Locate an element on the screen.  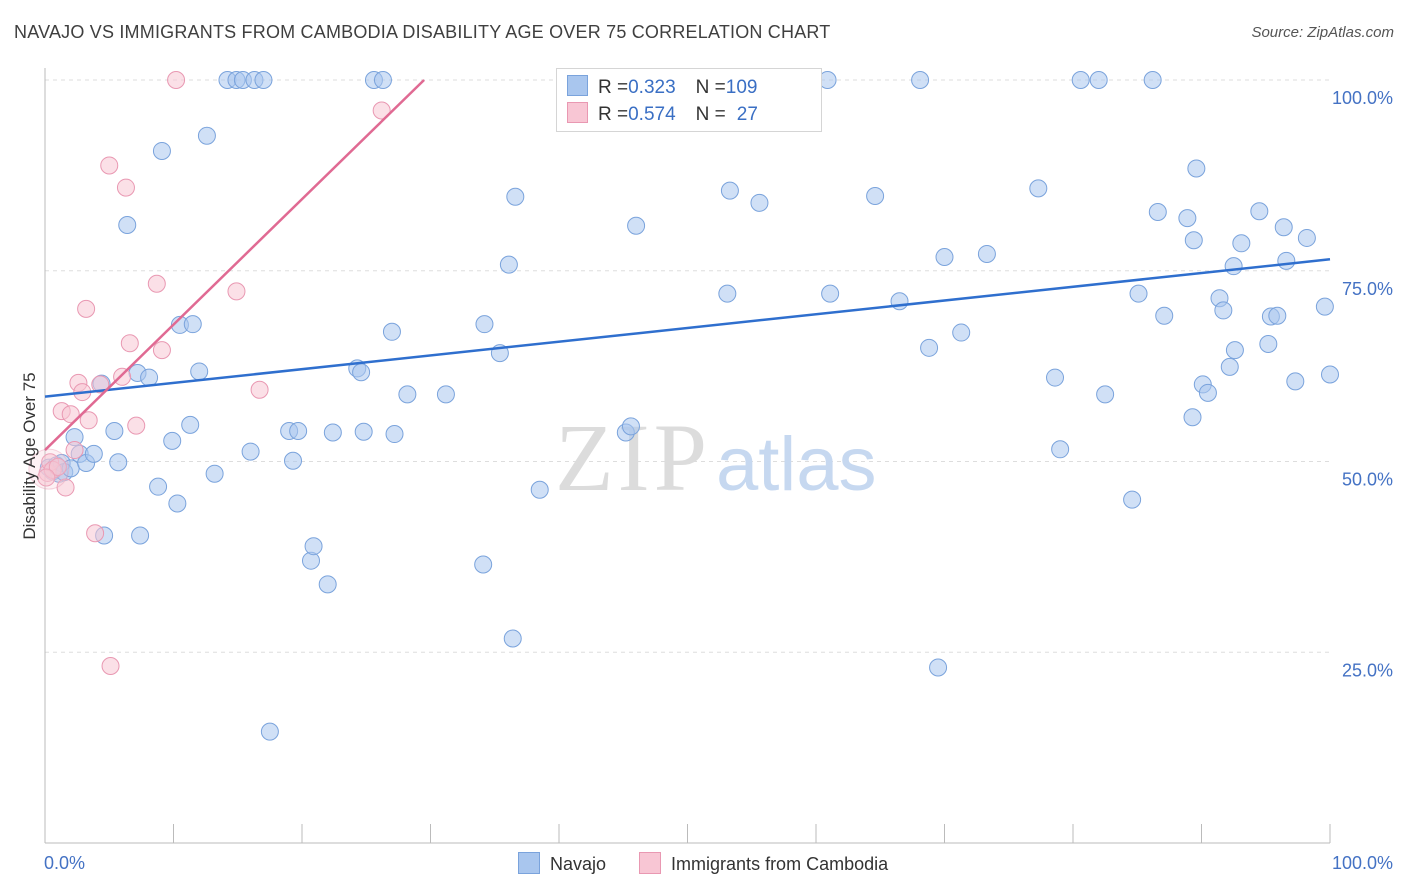
y-tick-label: 25.0% is located at coordinates (1367, 670).